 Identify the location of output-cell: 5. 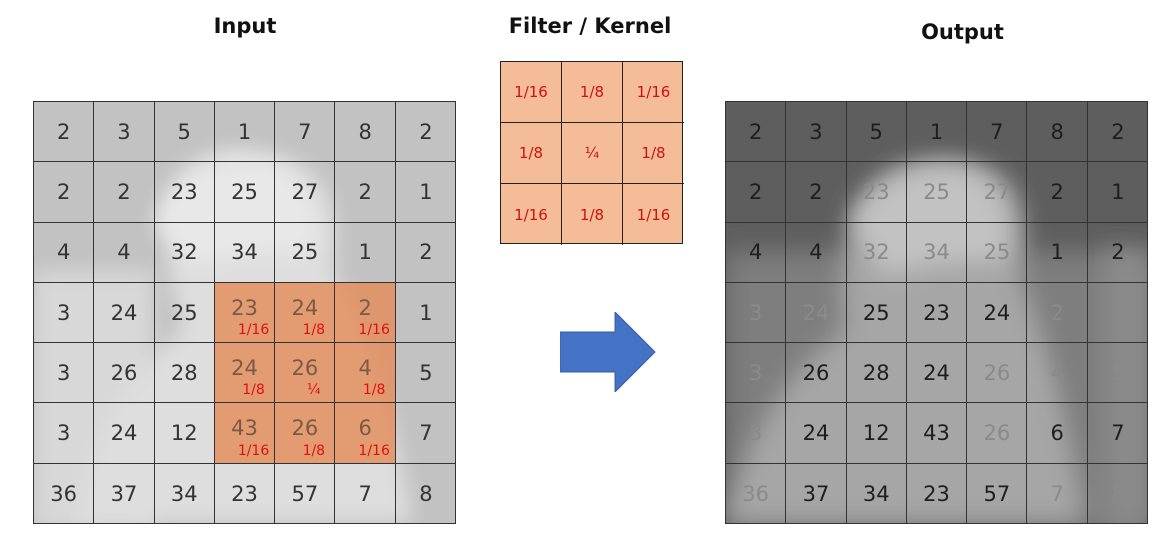
(1117, 373).